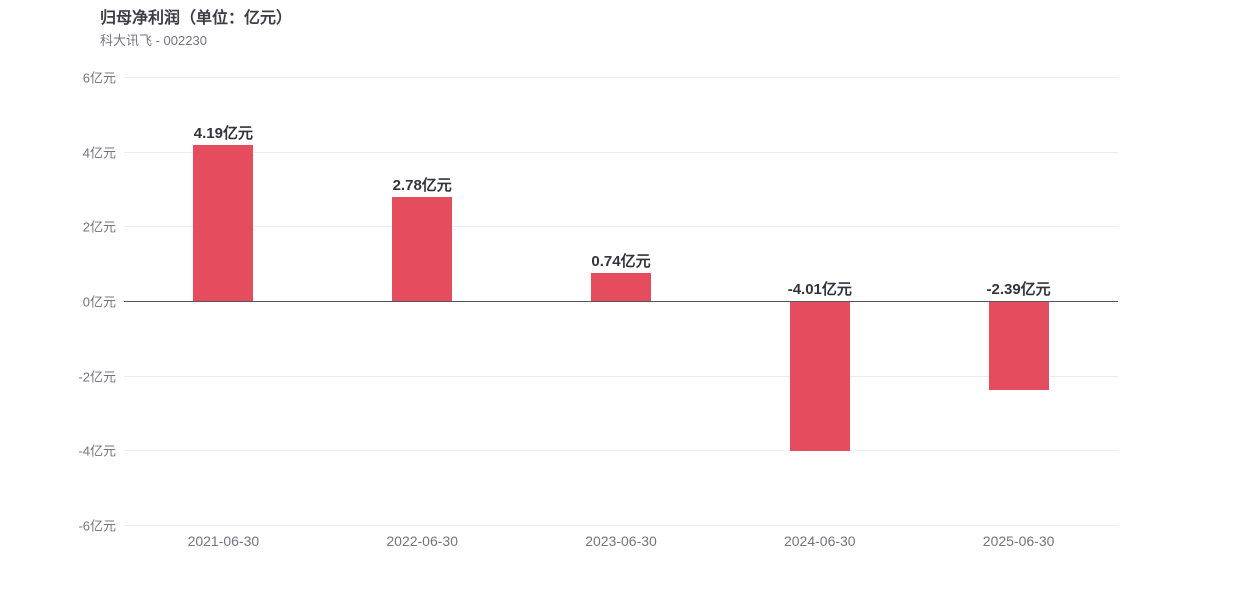 This screenshot has height=596, width=1242. I want to click on y-axis-tick-label: -2亿元, so click(97, 377).